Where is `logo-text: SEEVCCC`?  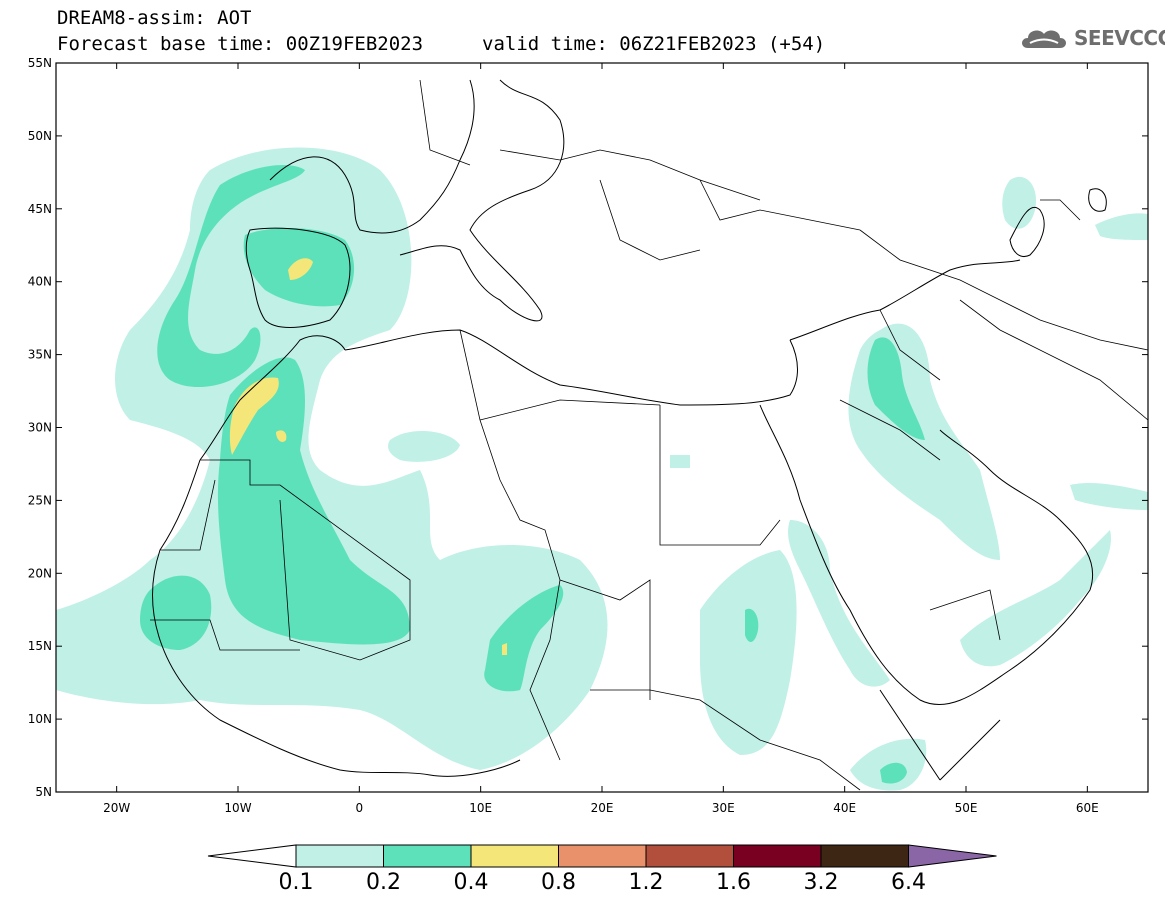
logo-text: SEEVCCC is located at coordinates (1119, 38).